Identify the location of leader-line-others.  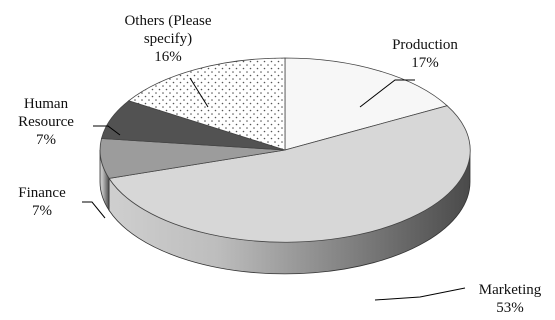
(199, 92).